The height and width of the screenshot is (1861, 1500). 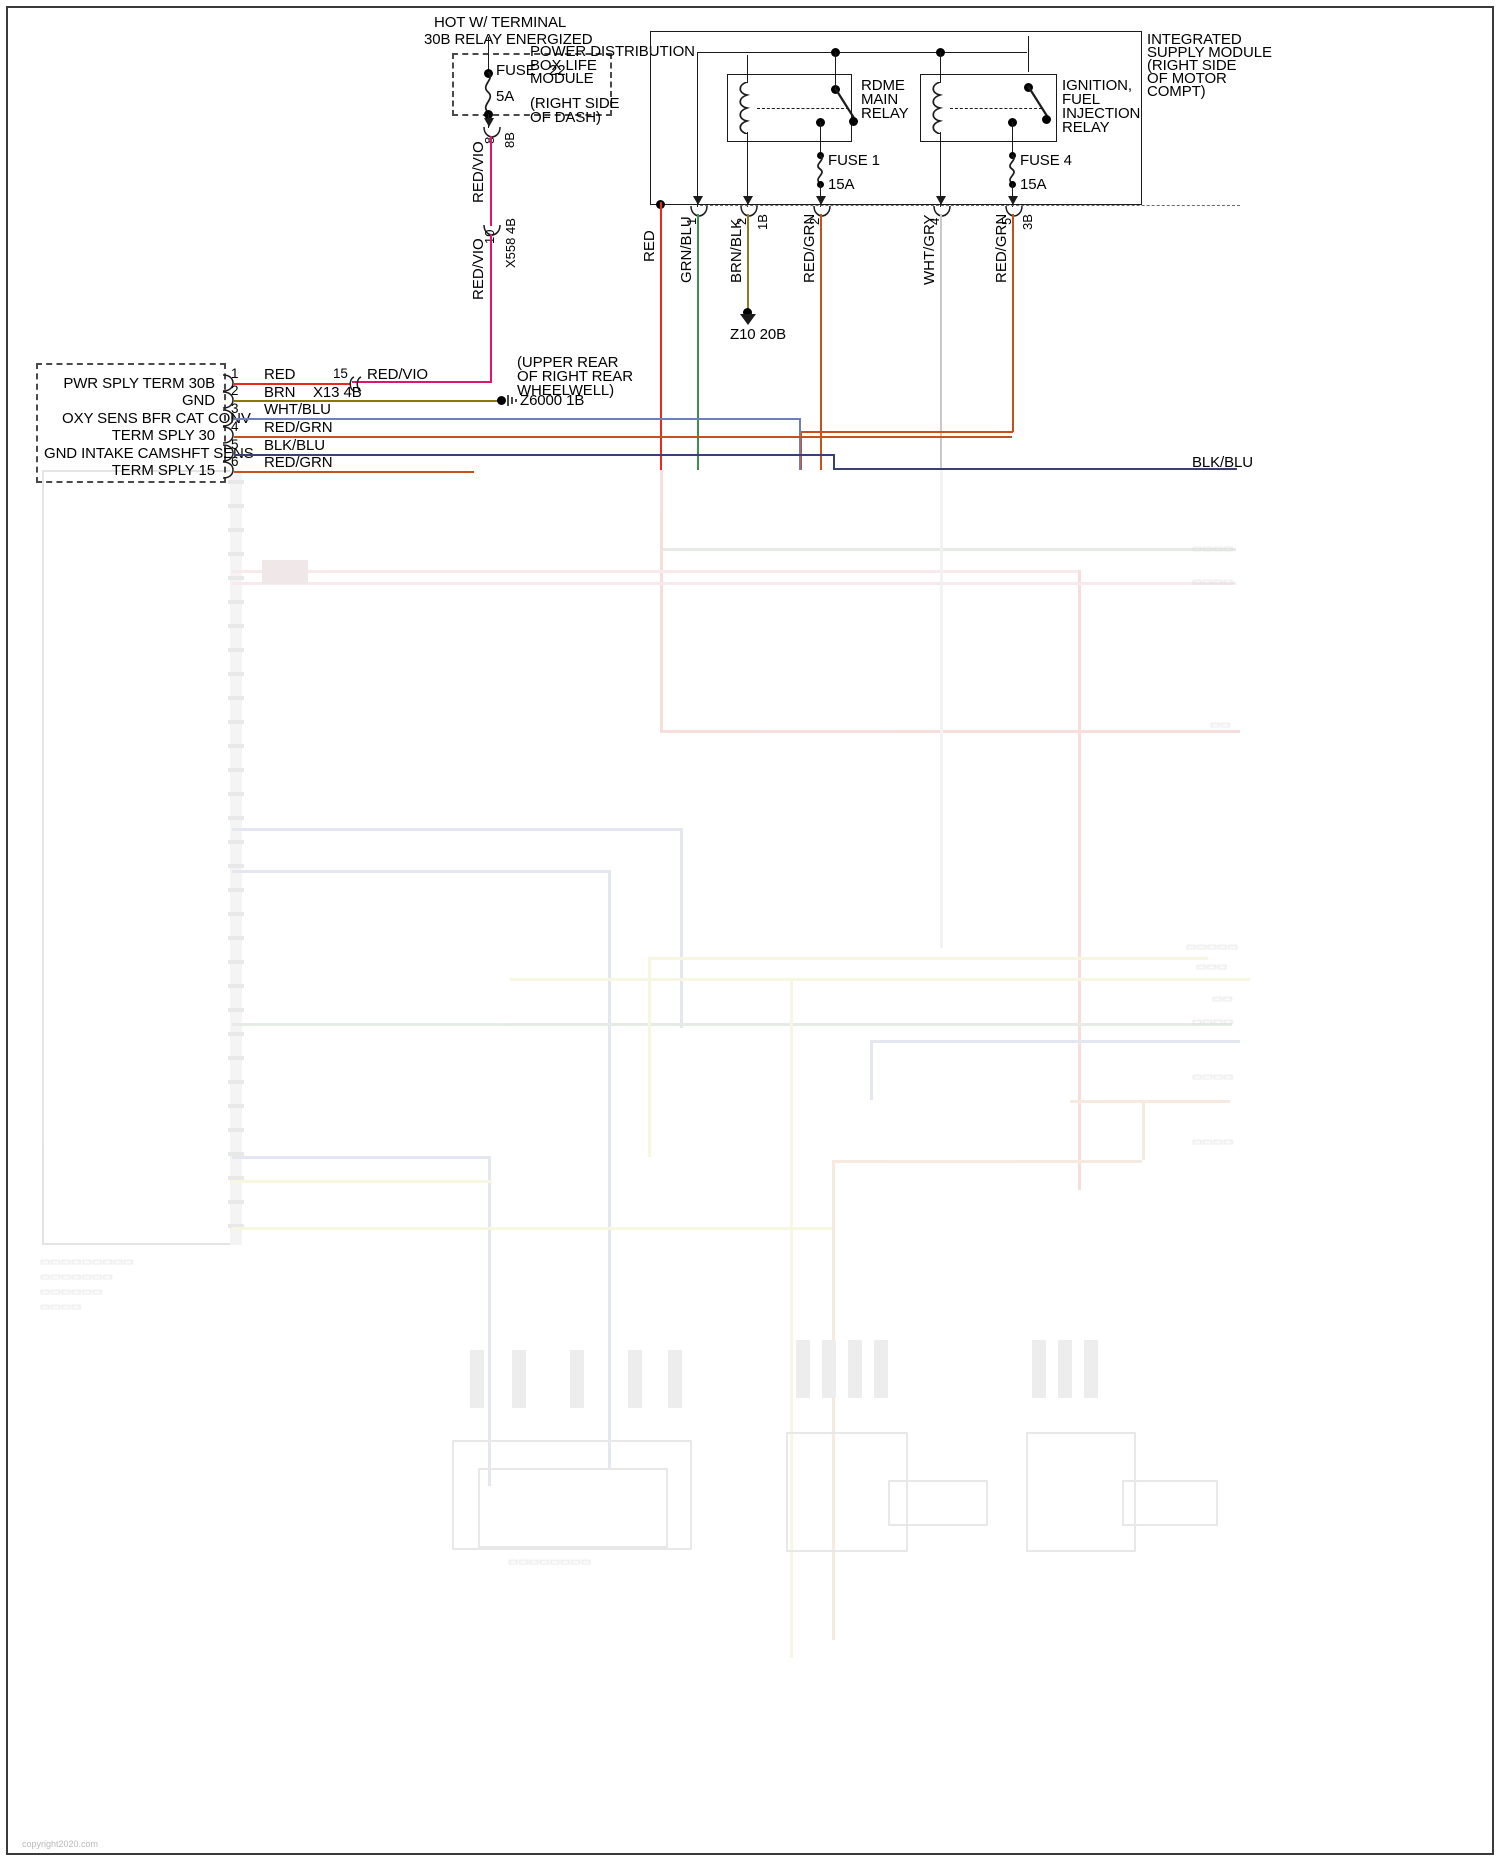 I want to click on z6000-ground-dot, so click(x=501, y=400).